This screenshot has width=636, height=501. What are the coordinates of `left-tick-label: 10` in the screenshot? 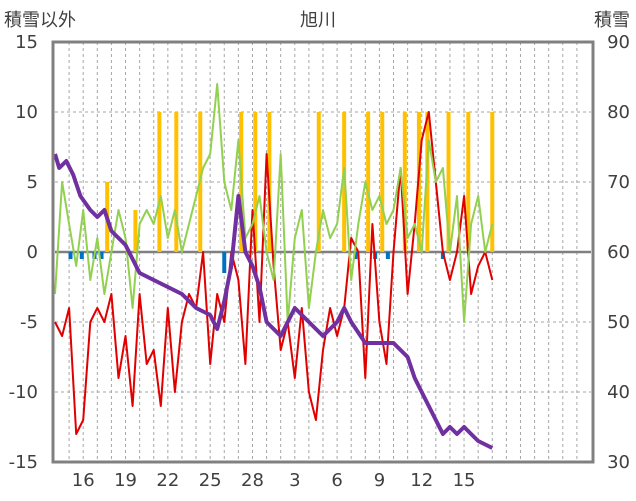 It's located at (26, 112).